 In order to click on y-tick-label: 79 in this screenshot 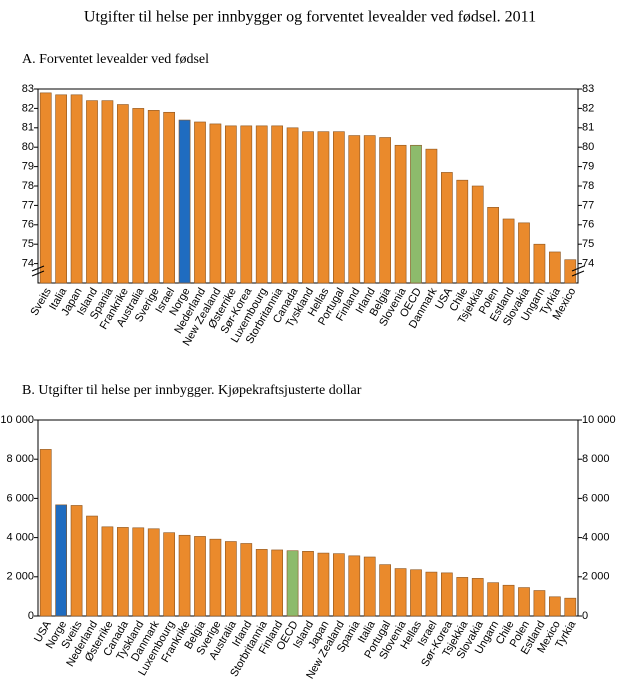, I will do `click(28, 167)`.